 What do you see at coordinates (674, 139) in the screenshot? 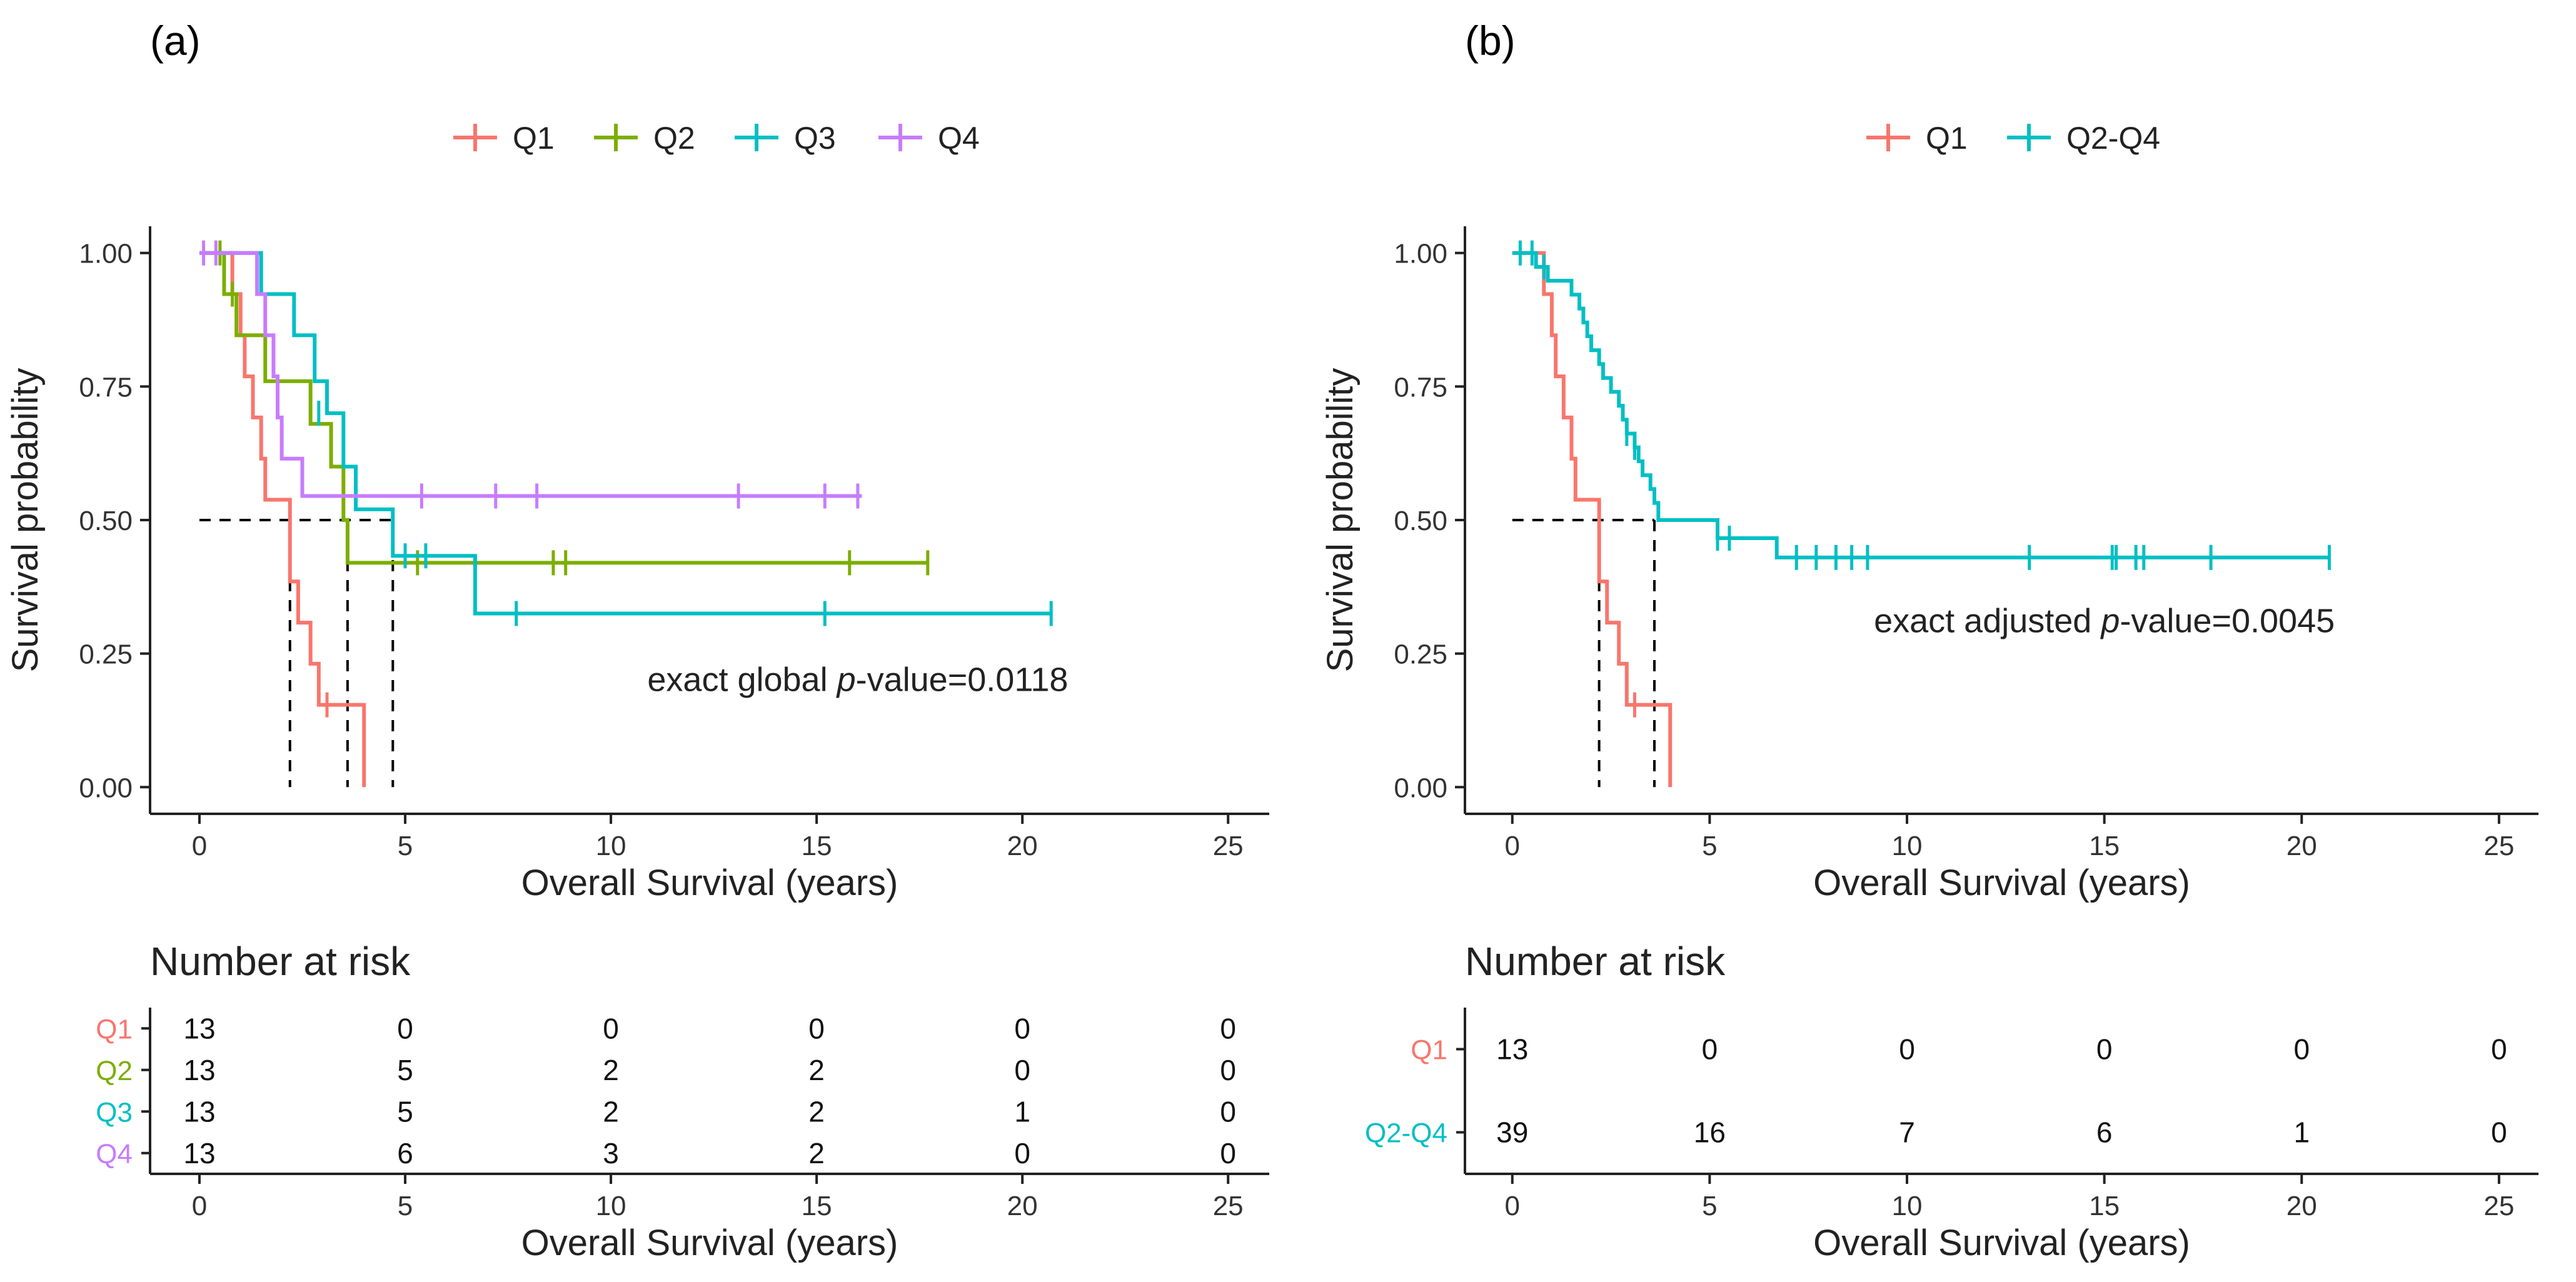
I see `legend-label-q2: Q2` at bounding box center [674, 139].